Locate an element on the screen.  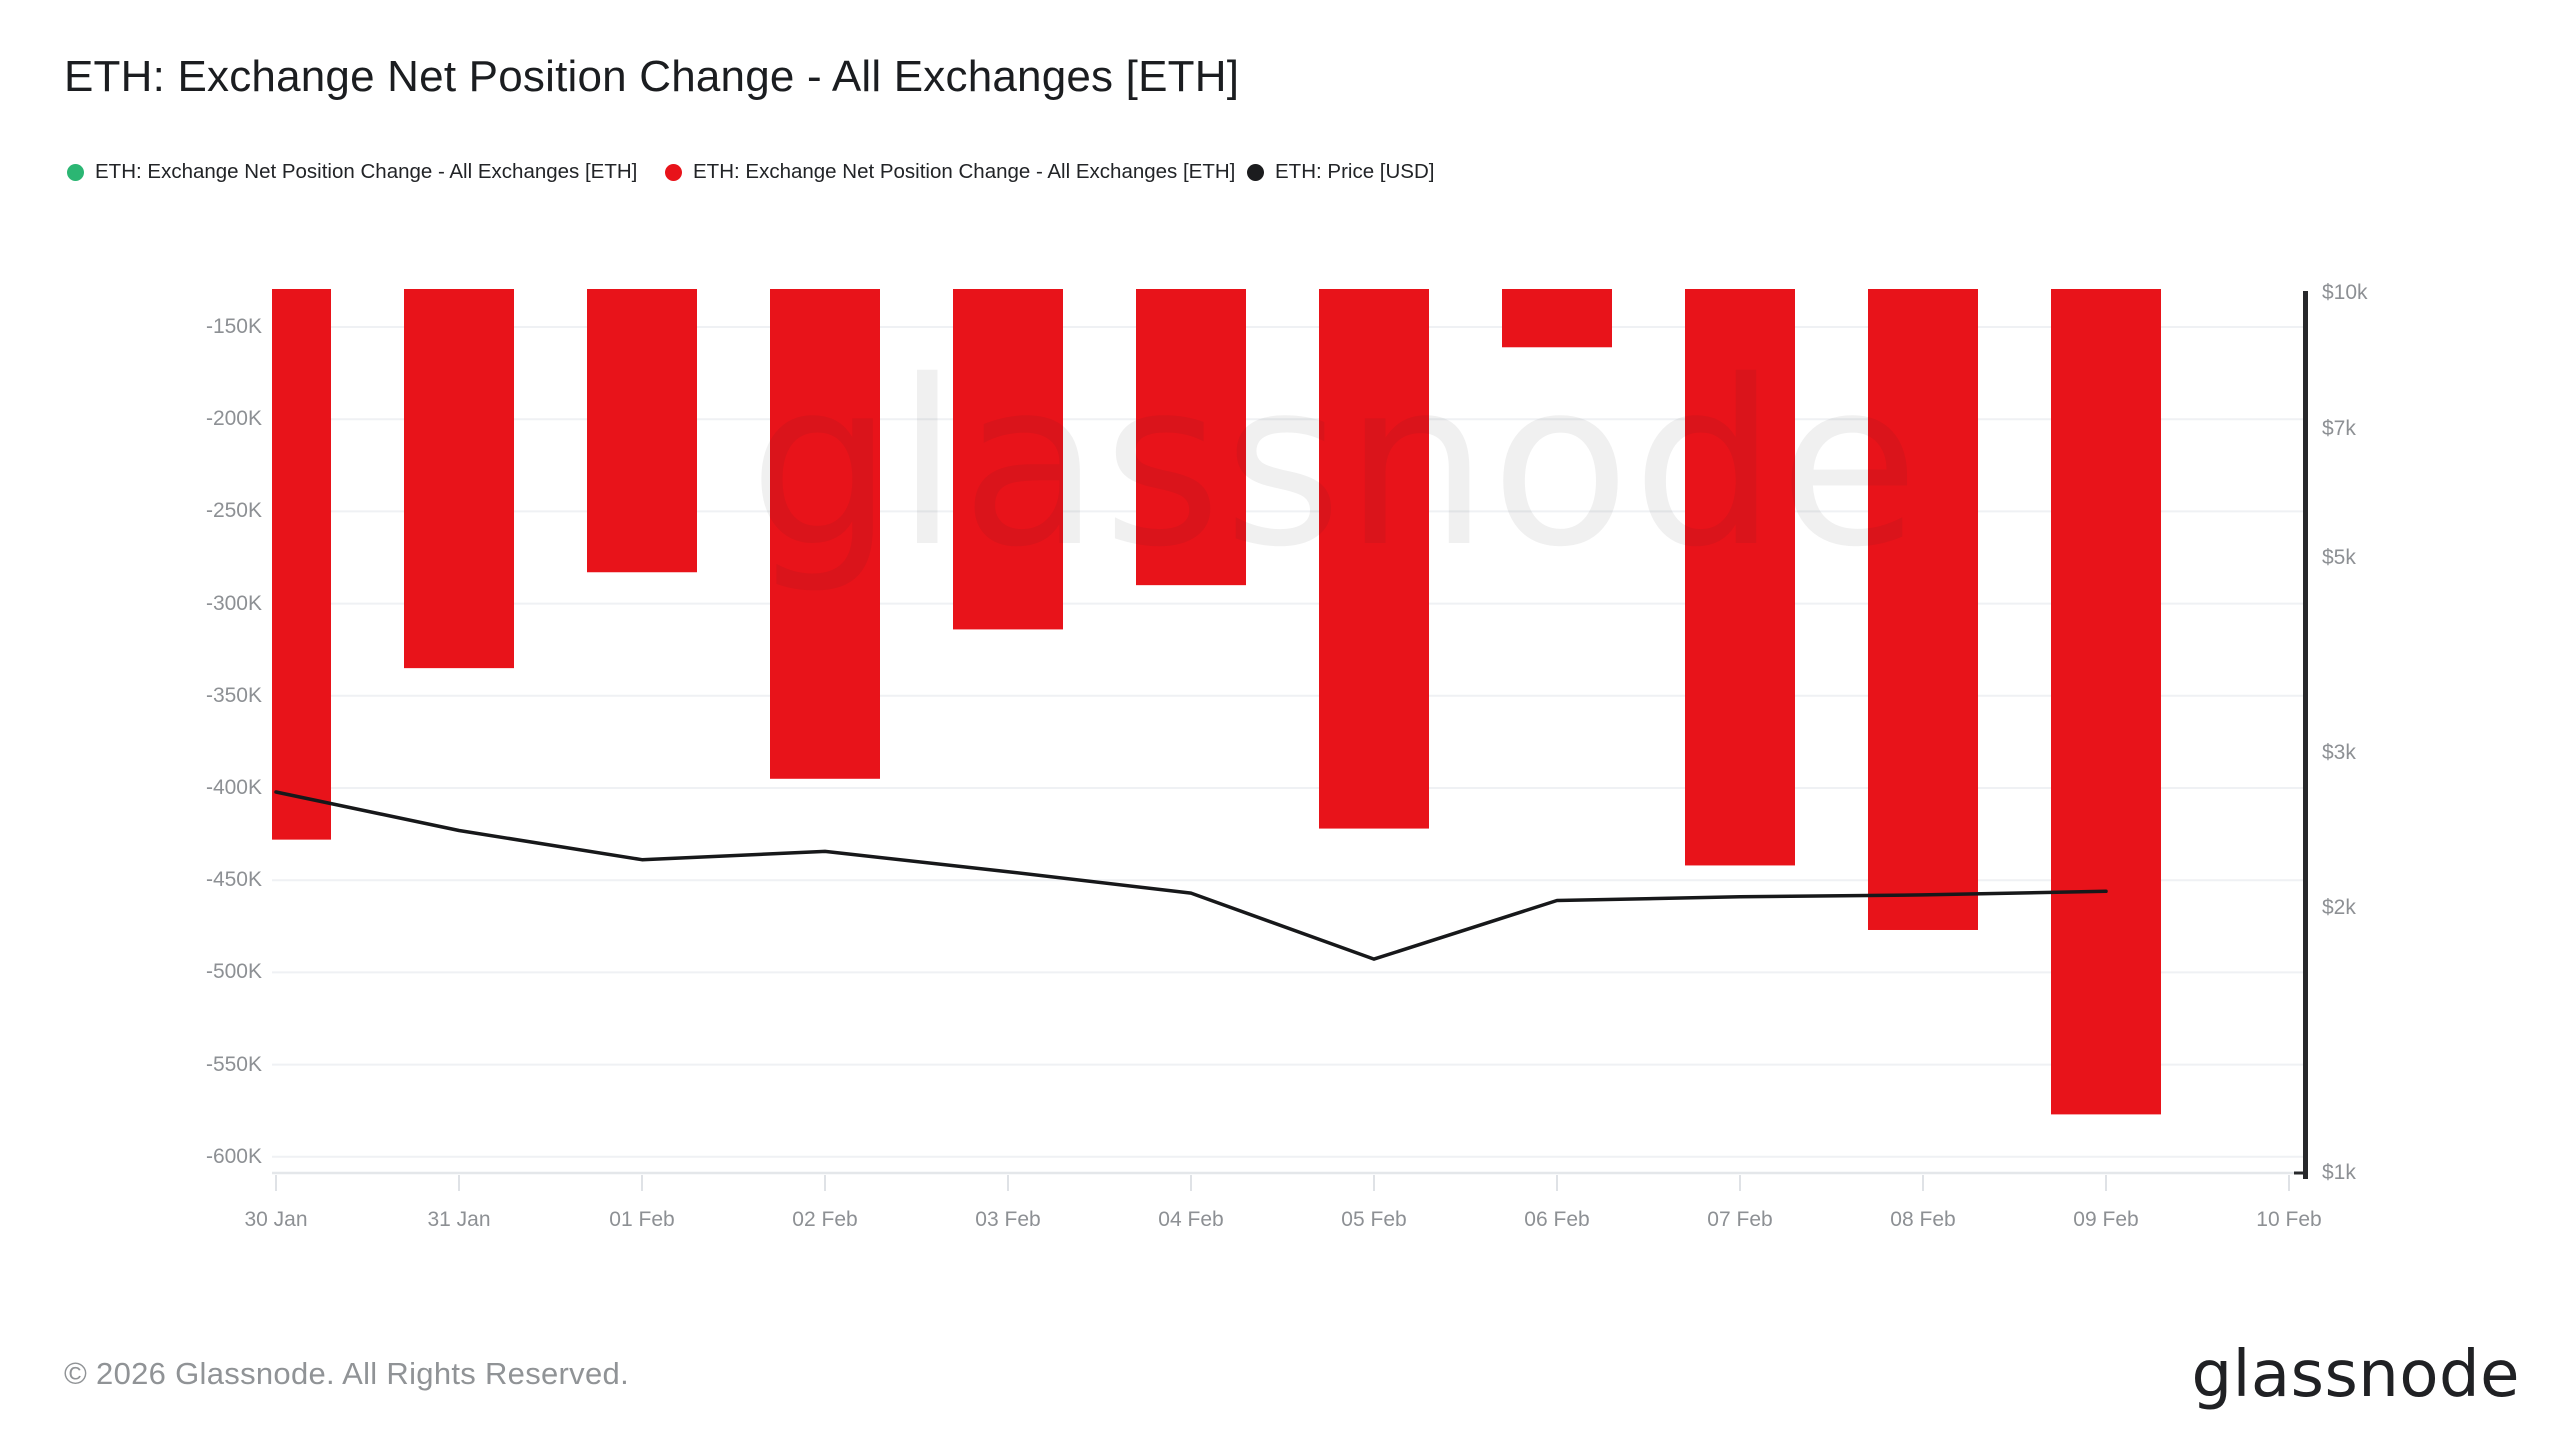
y-axis-left-tick: -350K is located at coordinates (233, 695).